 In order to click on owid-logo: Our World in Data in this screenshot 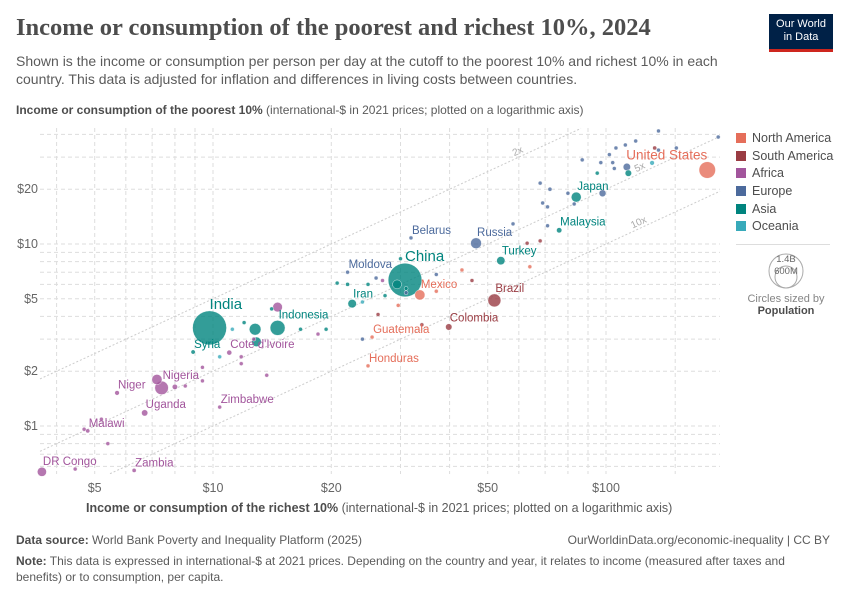, I will do `click(801, 33)`.